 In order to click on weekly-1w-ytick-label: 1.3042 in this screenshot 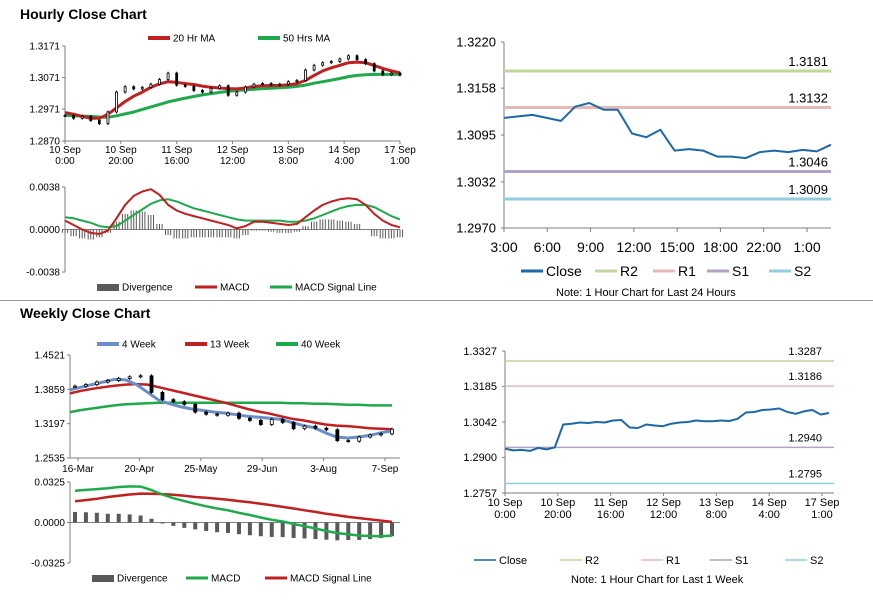, I will do `click(480, 423)`.